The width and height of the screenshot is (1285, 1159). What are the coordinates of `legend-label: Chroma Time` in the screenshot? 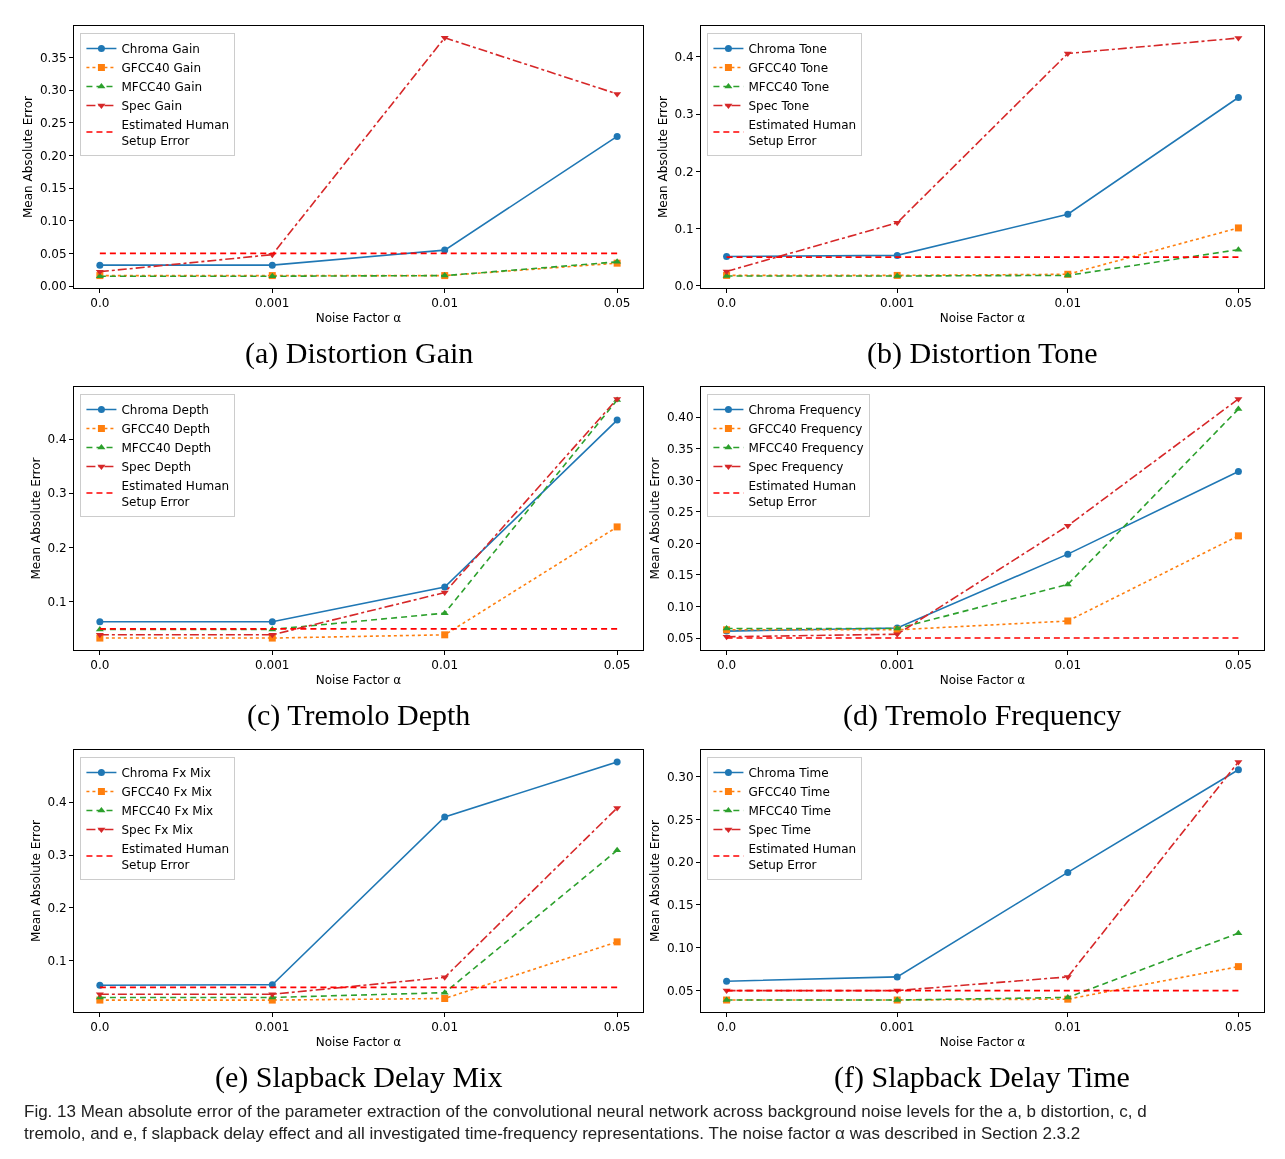 It's located at (788, 773).